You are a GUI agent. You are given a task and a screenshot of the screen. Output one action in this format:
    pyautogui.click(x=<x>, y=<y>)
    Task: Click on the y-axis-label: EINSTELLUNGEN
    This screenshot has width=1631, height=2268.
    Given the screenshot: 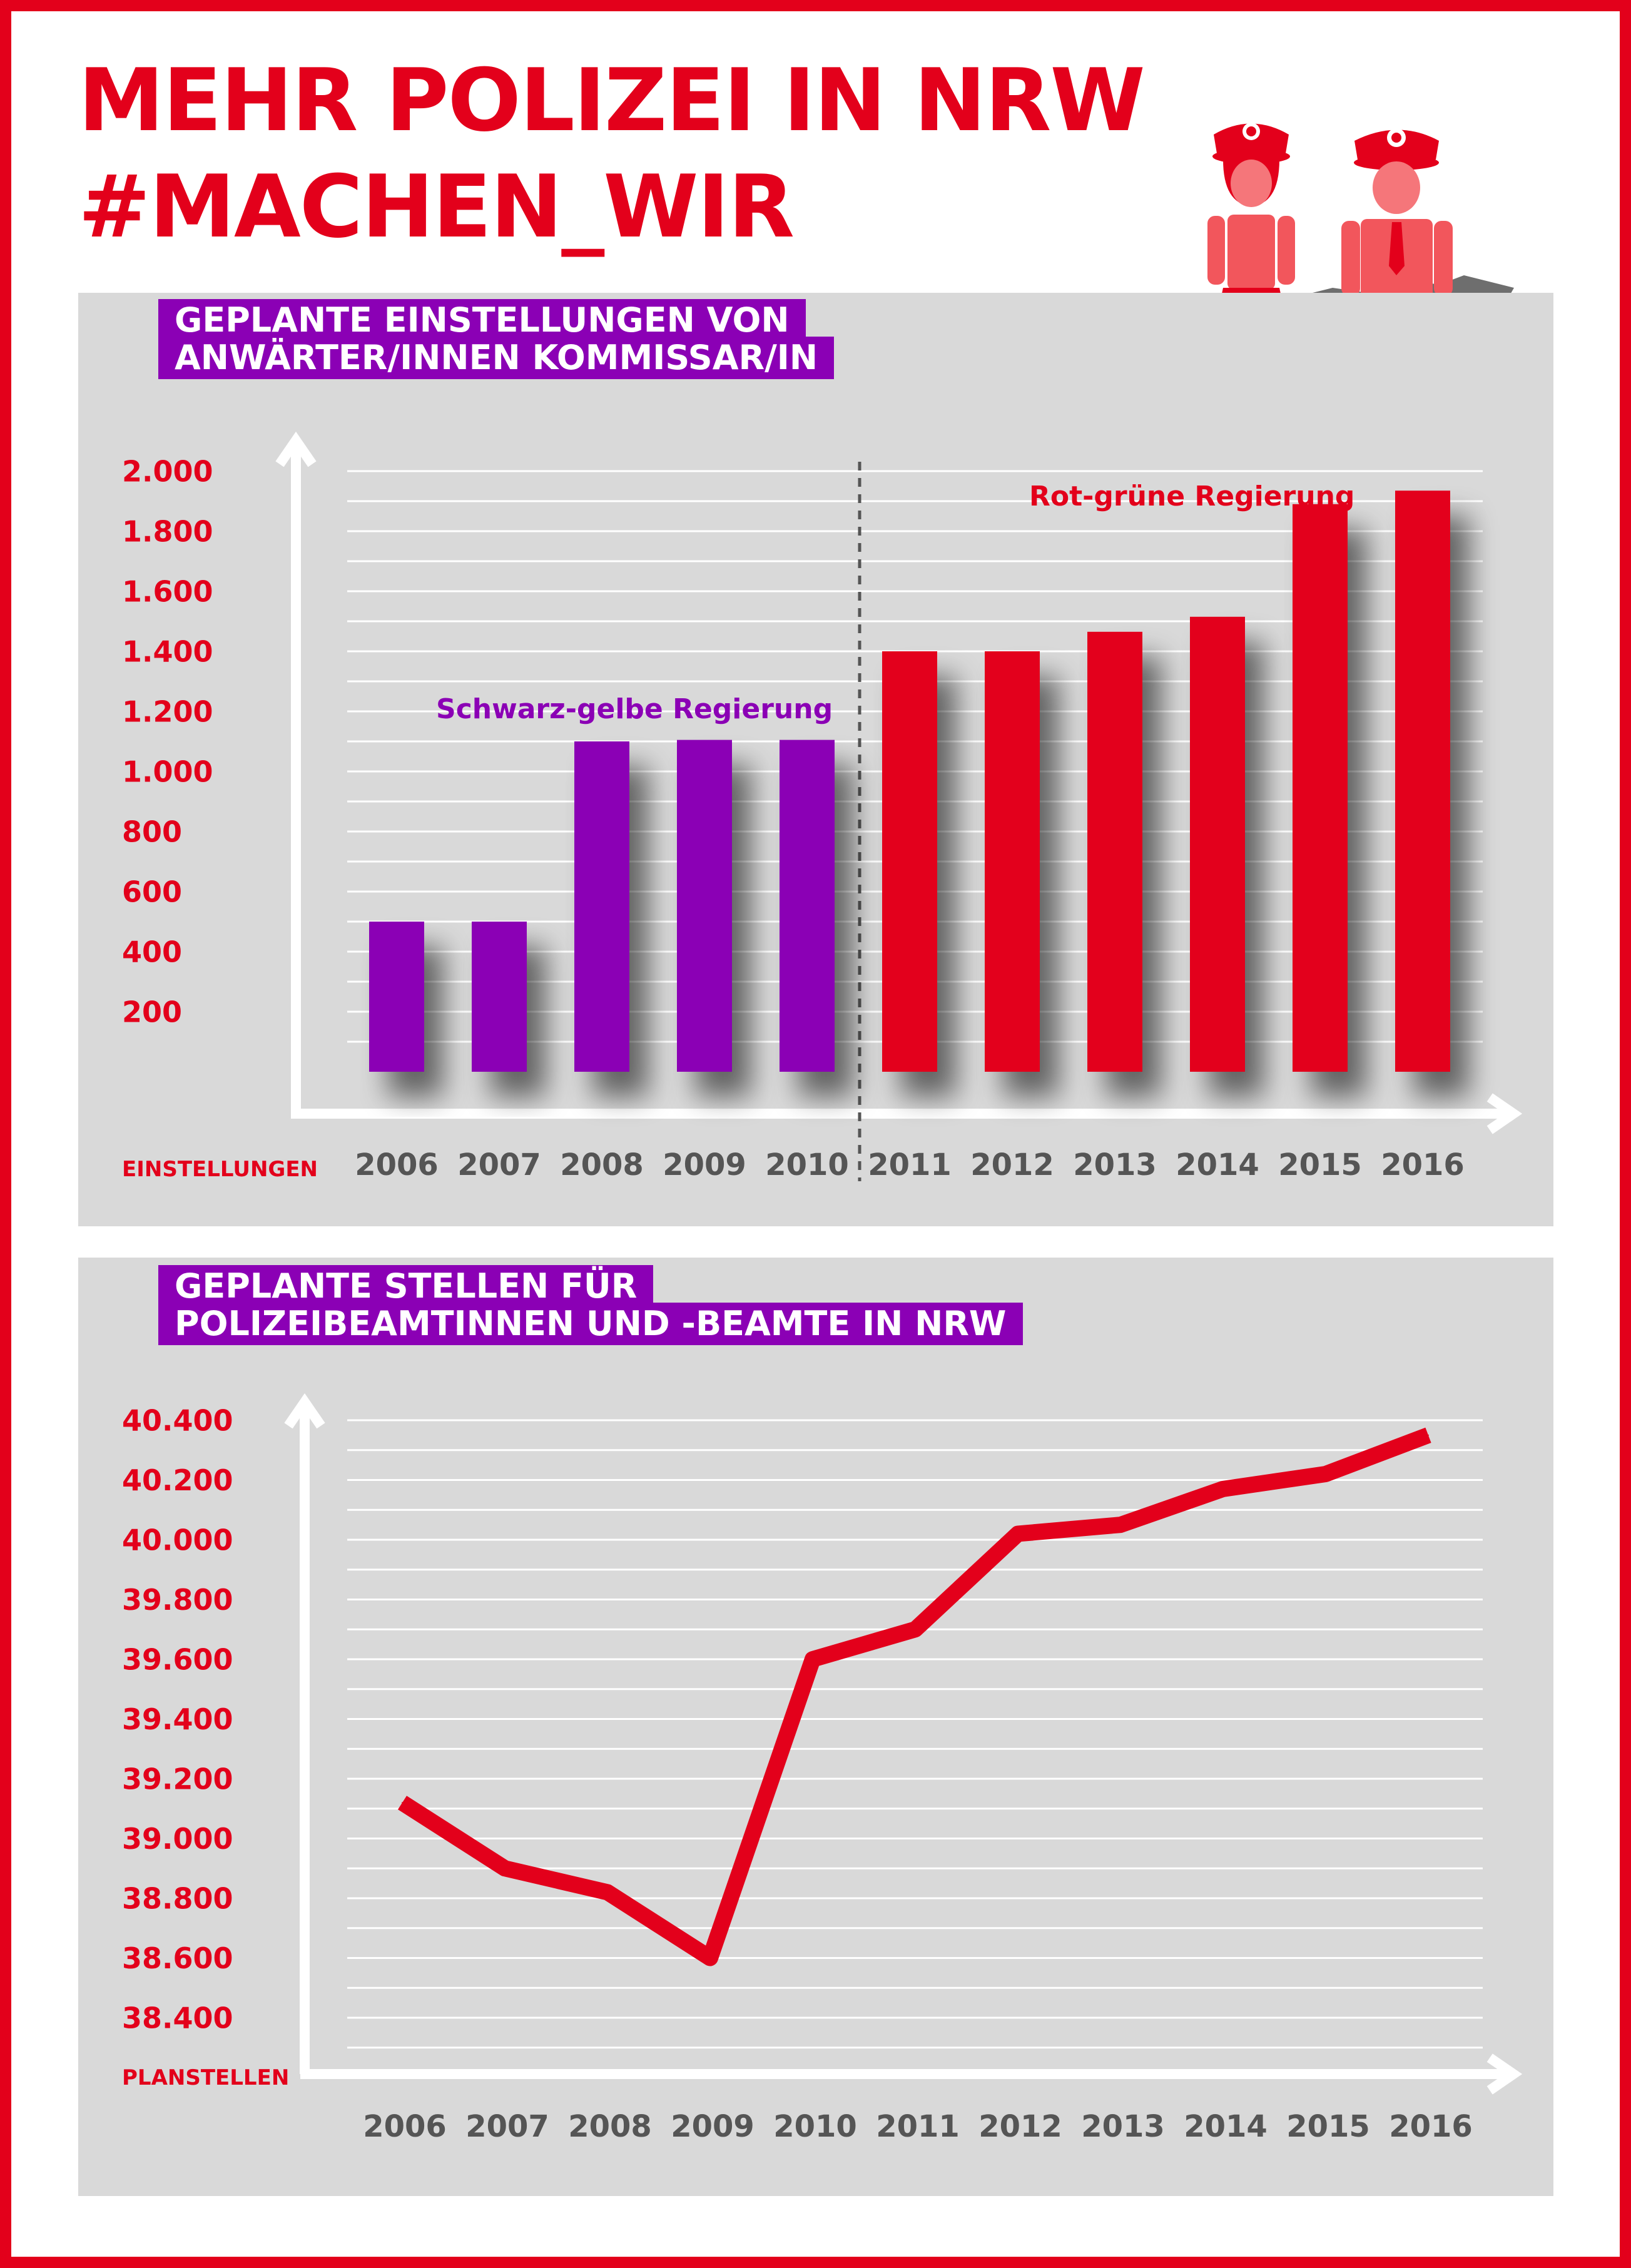 What is the action you would take?
    pyautogui.click(x=220, y=1169)
    